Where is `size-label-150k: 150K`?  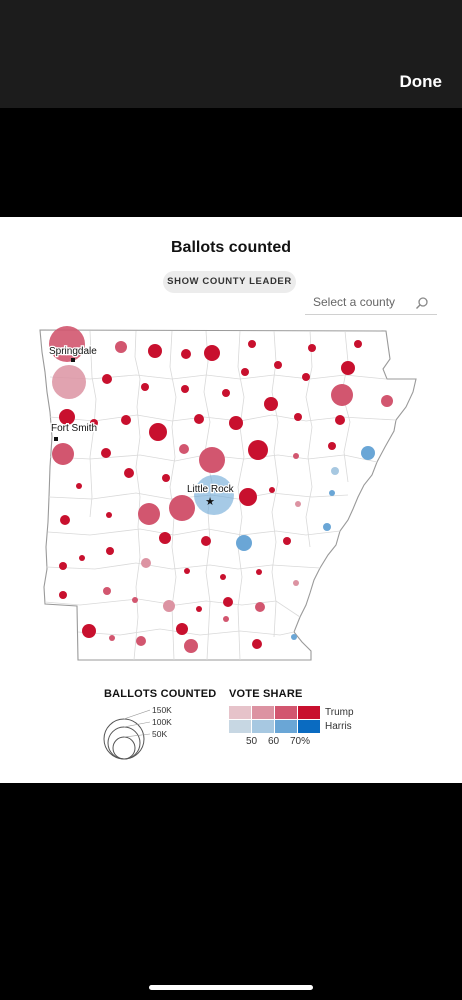
size-label-150k: 150K is located at coordinates (162, 710).